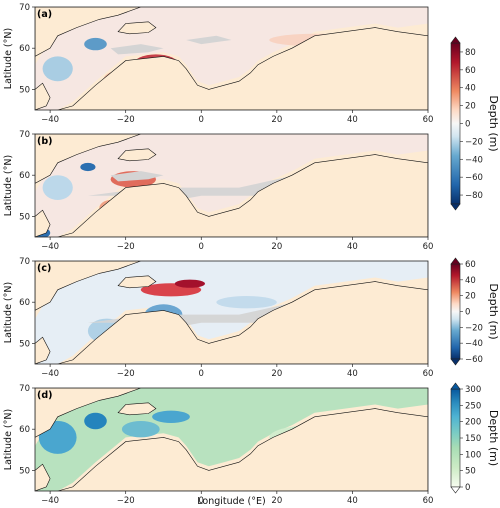 The height and width of the screenshot is (508, 500). What do you see at coordinates (473, 455) in the screenshot?
I see `colorbar-tick-label: 100` at bounding box center [473, 455].